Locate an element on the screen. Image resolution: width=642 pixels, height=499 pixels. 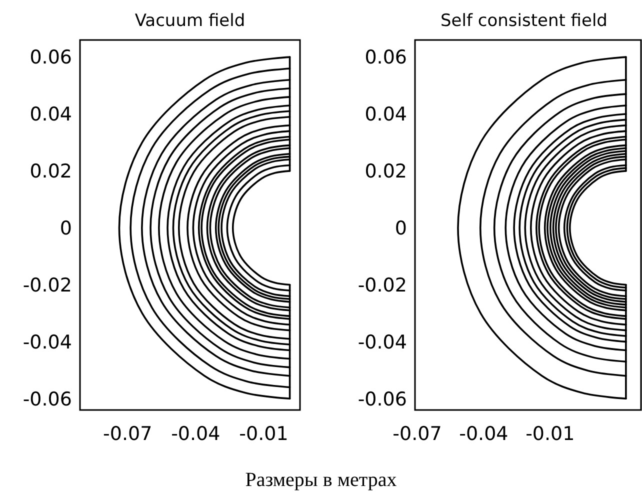
chart-title: Vacuum field is located at coordinates (190, 21).